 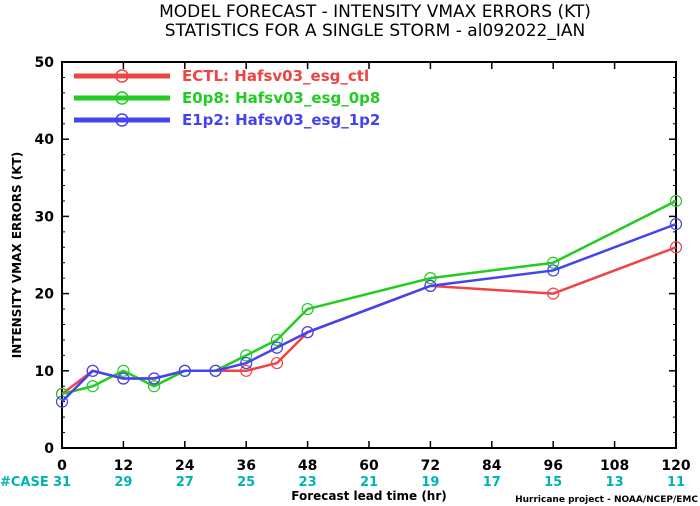 What do you see at coordinates (246, 482) in the screenshot?
I see `case-count: 25` at bounding box center [246, 482].